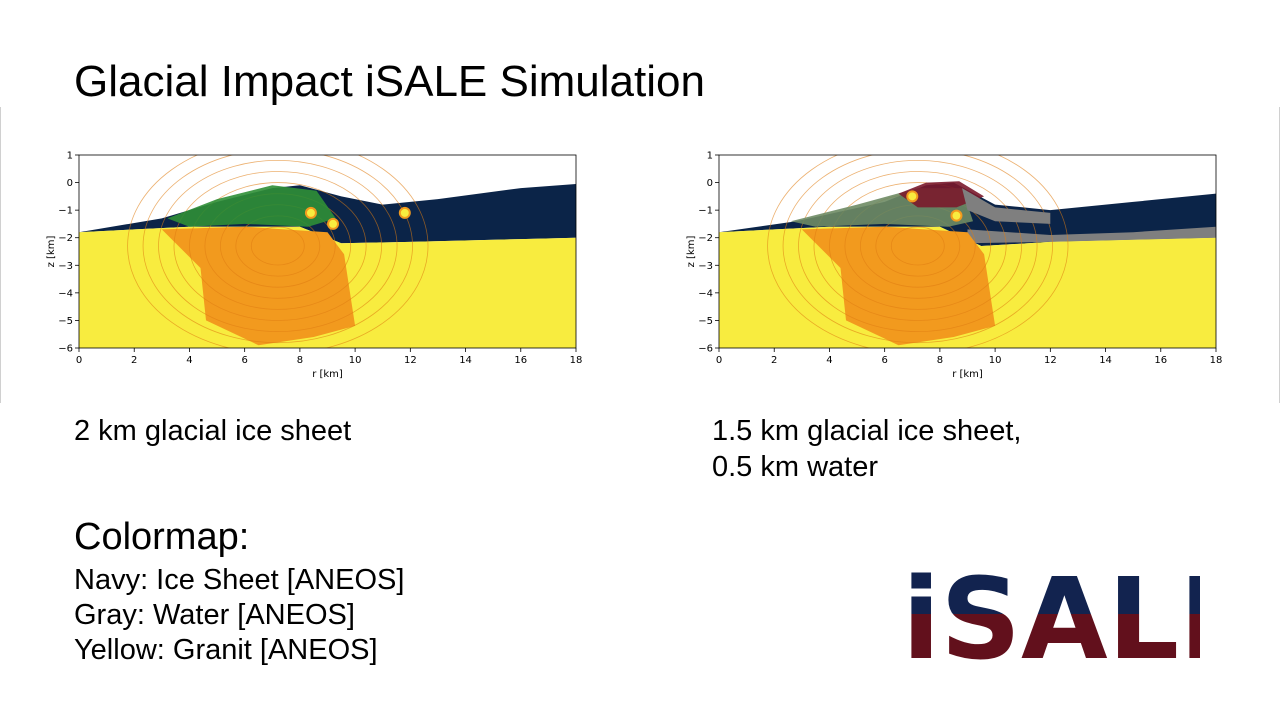  What do you see at coordinates (1006, 206) in the screenshot?
I see `water-ejecta-band` at bounding box center [1006, 206].